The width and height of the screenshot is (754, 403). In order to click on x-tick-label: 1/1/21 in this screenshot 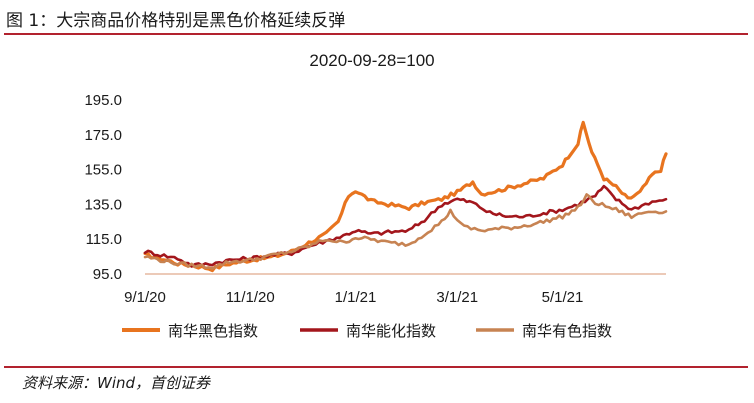, I will do `click(356, 297)`.